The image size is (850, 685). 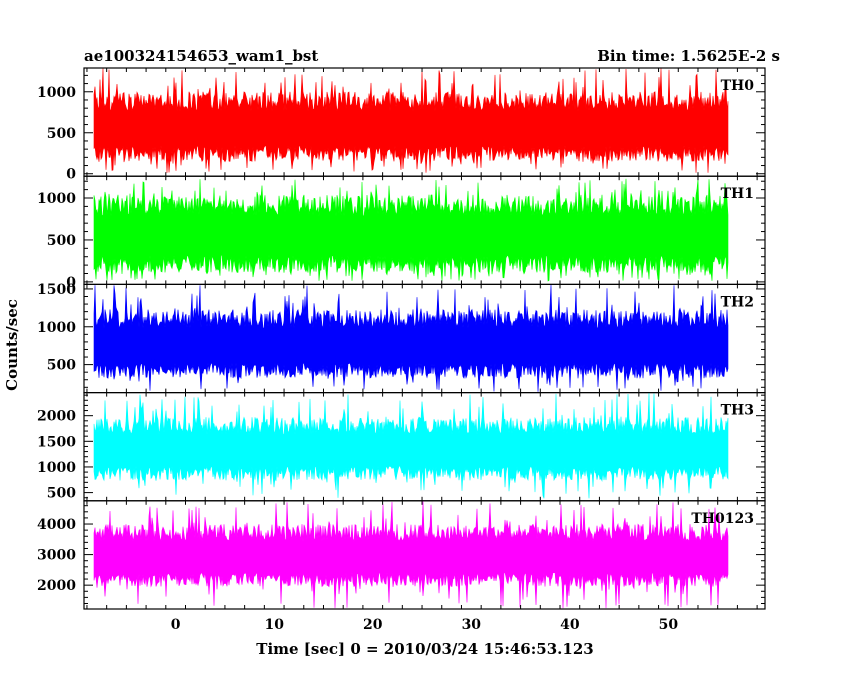 What do you see at coordinates (411, 338) in the screenshot?
I see `series-th2` at bounding box center [411, 338].